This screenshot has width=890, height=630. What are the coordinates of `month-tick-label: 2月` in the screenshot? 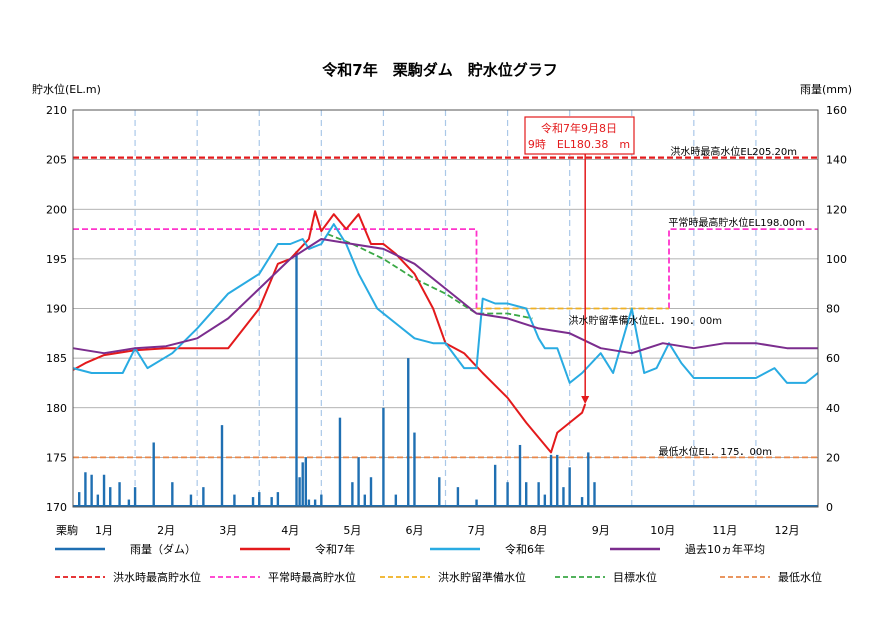 It's located at (166, 530).